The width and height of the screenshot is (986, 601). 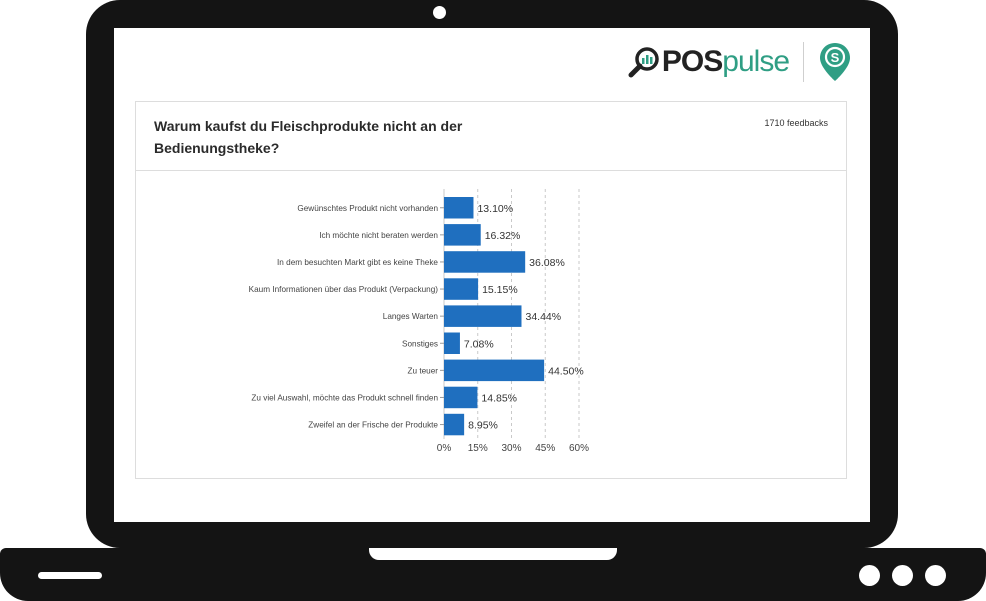 I want to click on magnifier-chart-icon, so click(x=643, y=62).